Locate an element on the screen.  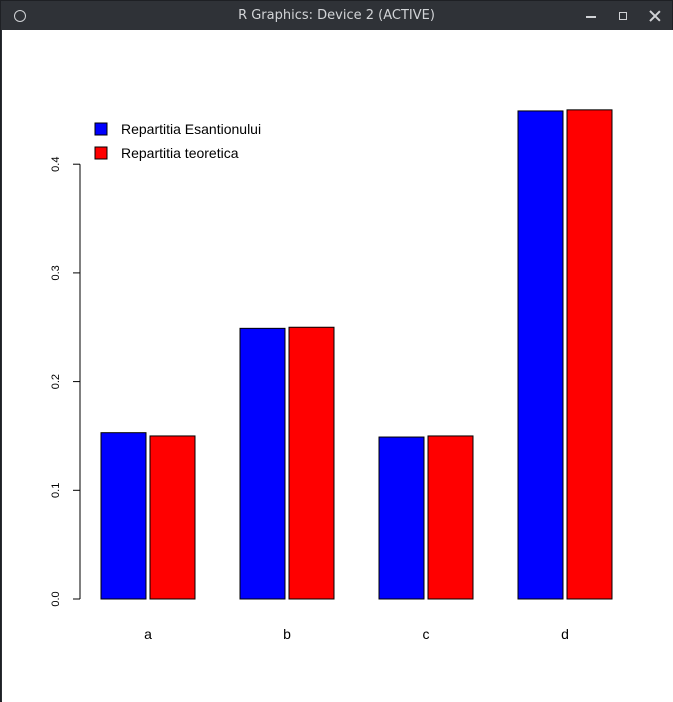
legend-label-2: Repartitia teoretica is located at coordinates (180, 153).